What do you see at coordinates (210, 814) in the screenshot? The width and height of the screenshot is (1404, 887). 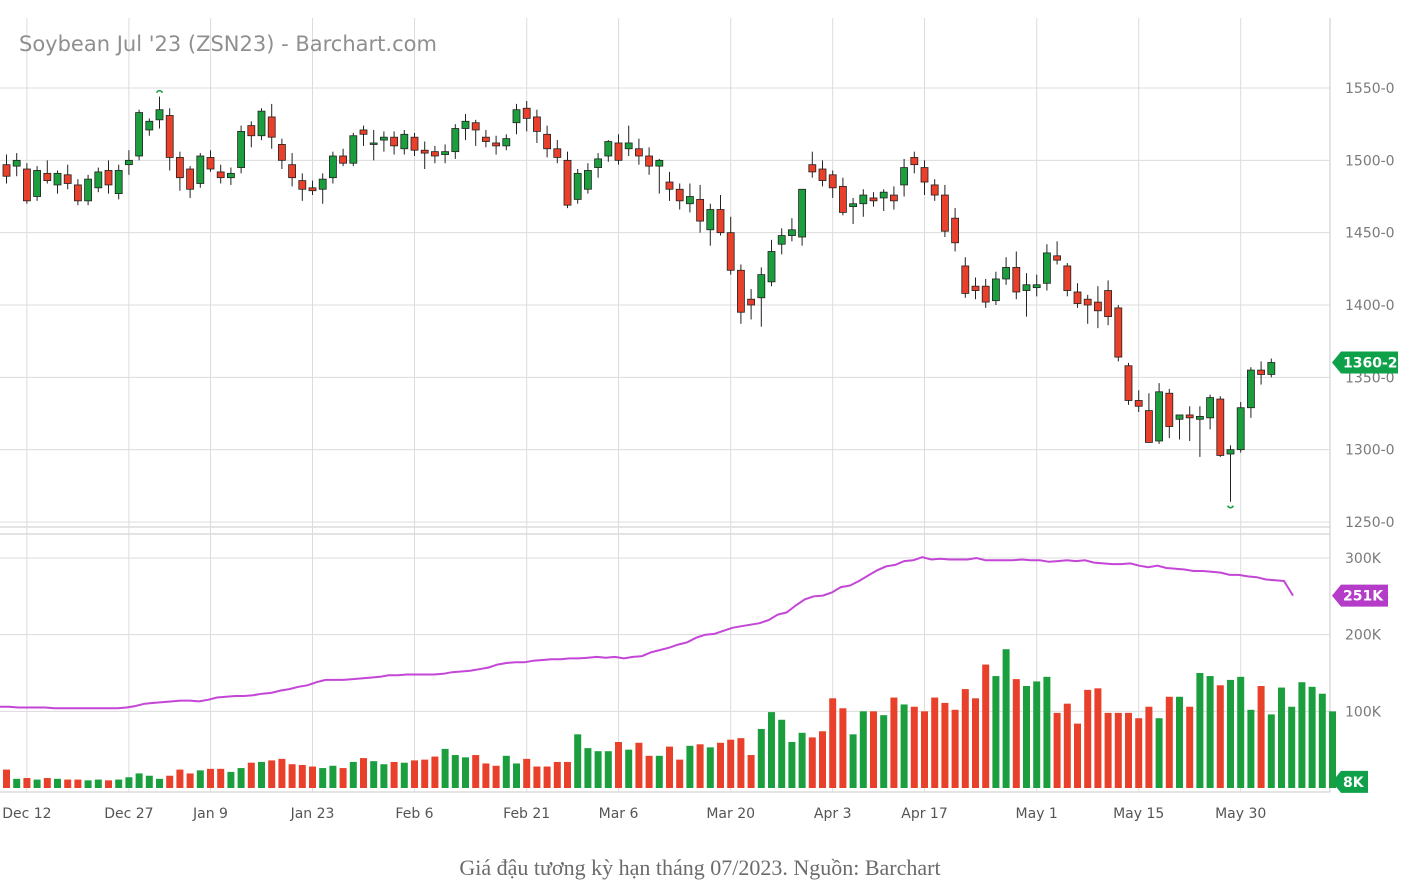 I see `date-tick-label: Jan 9` at bounding box center [210, 814].